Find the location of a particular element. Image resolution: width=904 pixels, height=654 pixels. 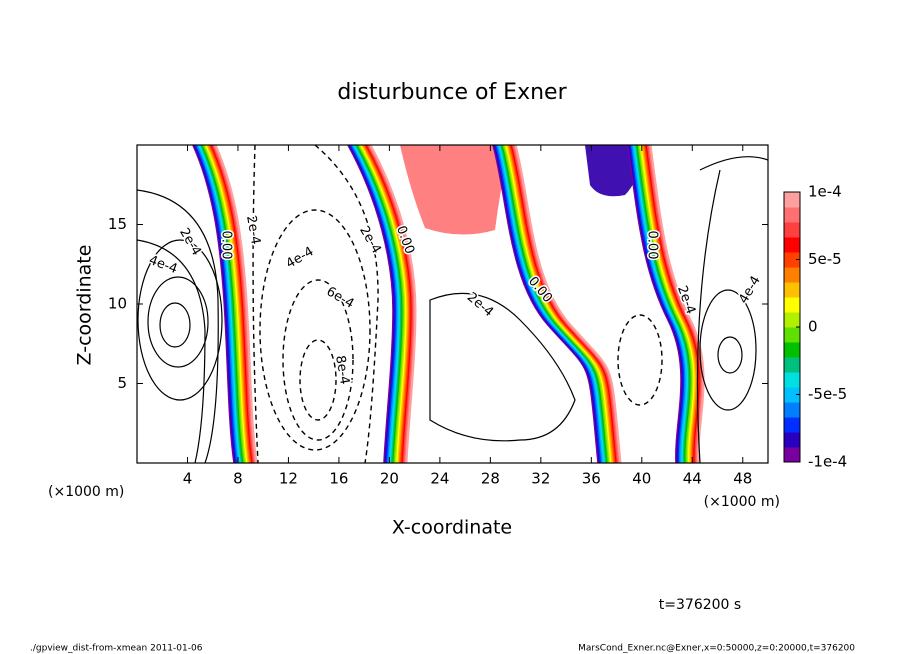

chart-title: disturbunce of Exner is located at coordinates (452, 92).